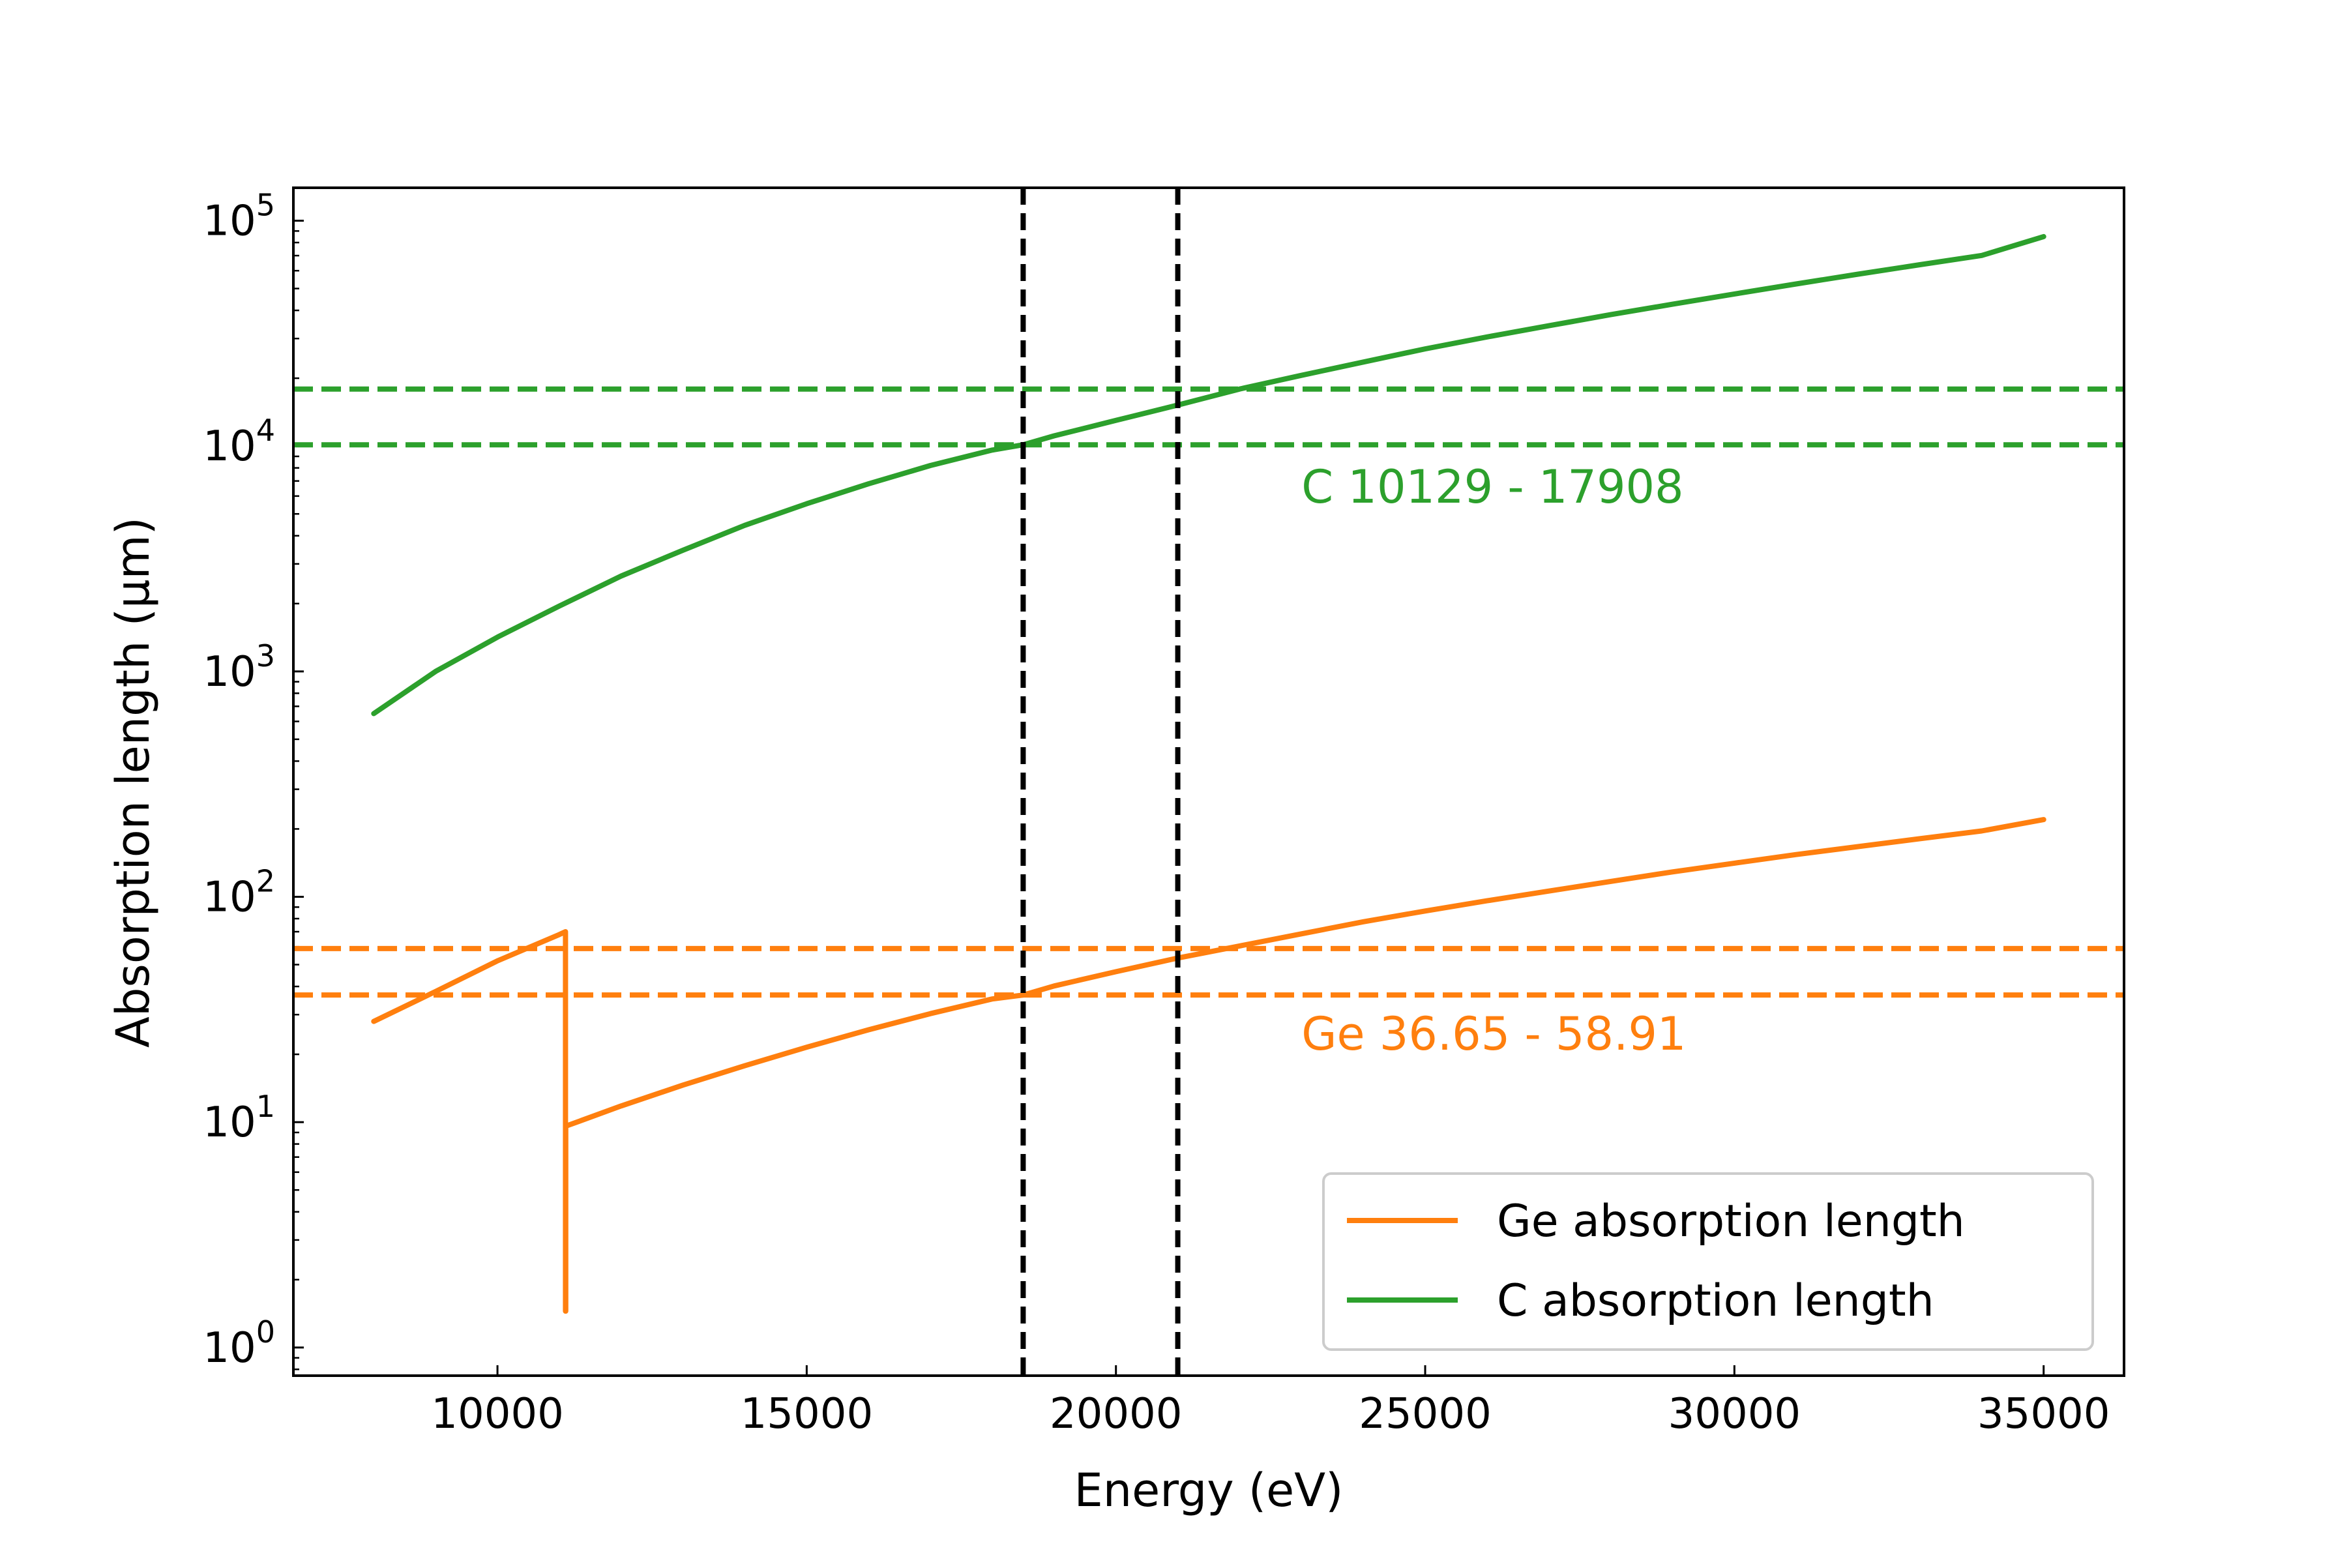  I want to click on x-tick-label: 30000, so click(1734, 1414).